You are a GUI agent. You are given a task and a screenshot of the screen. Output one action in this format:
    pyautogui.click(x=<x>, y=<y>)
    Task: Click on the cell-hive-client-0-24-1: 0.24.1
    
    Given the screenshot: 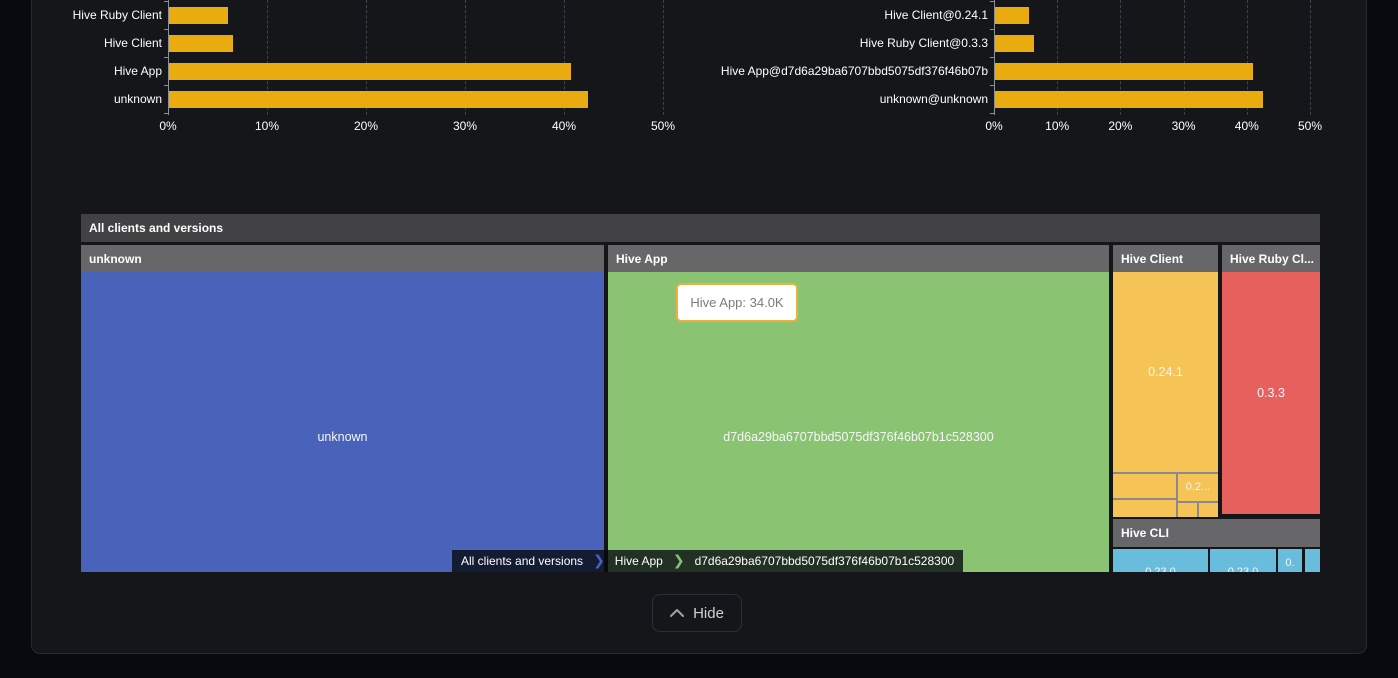 What is the action you would take?
    pyautogui.click(x=1165, y=372)
    